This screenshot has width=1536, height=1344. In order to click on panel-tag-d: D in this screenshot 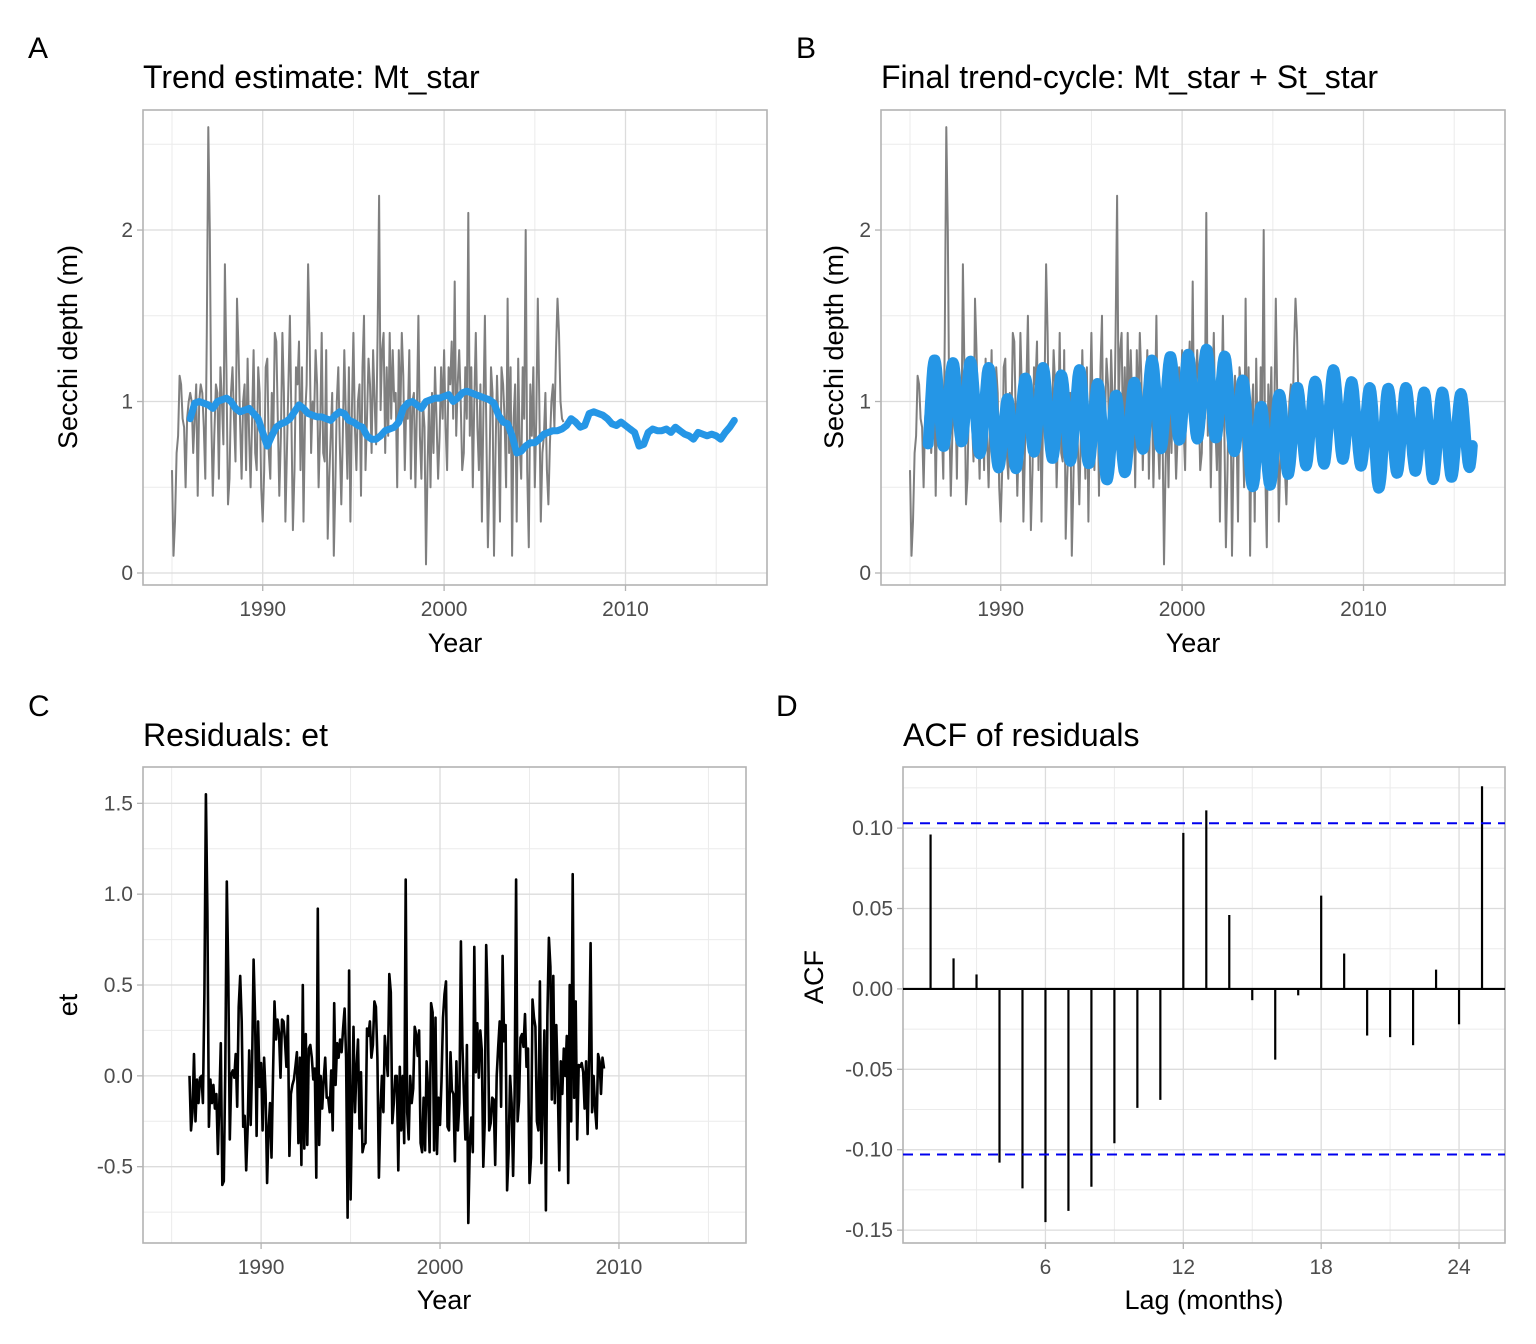, I will do `click(787, 706)`.